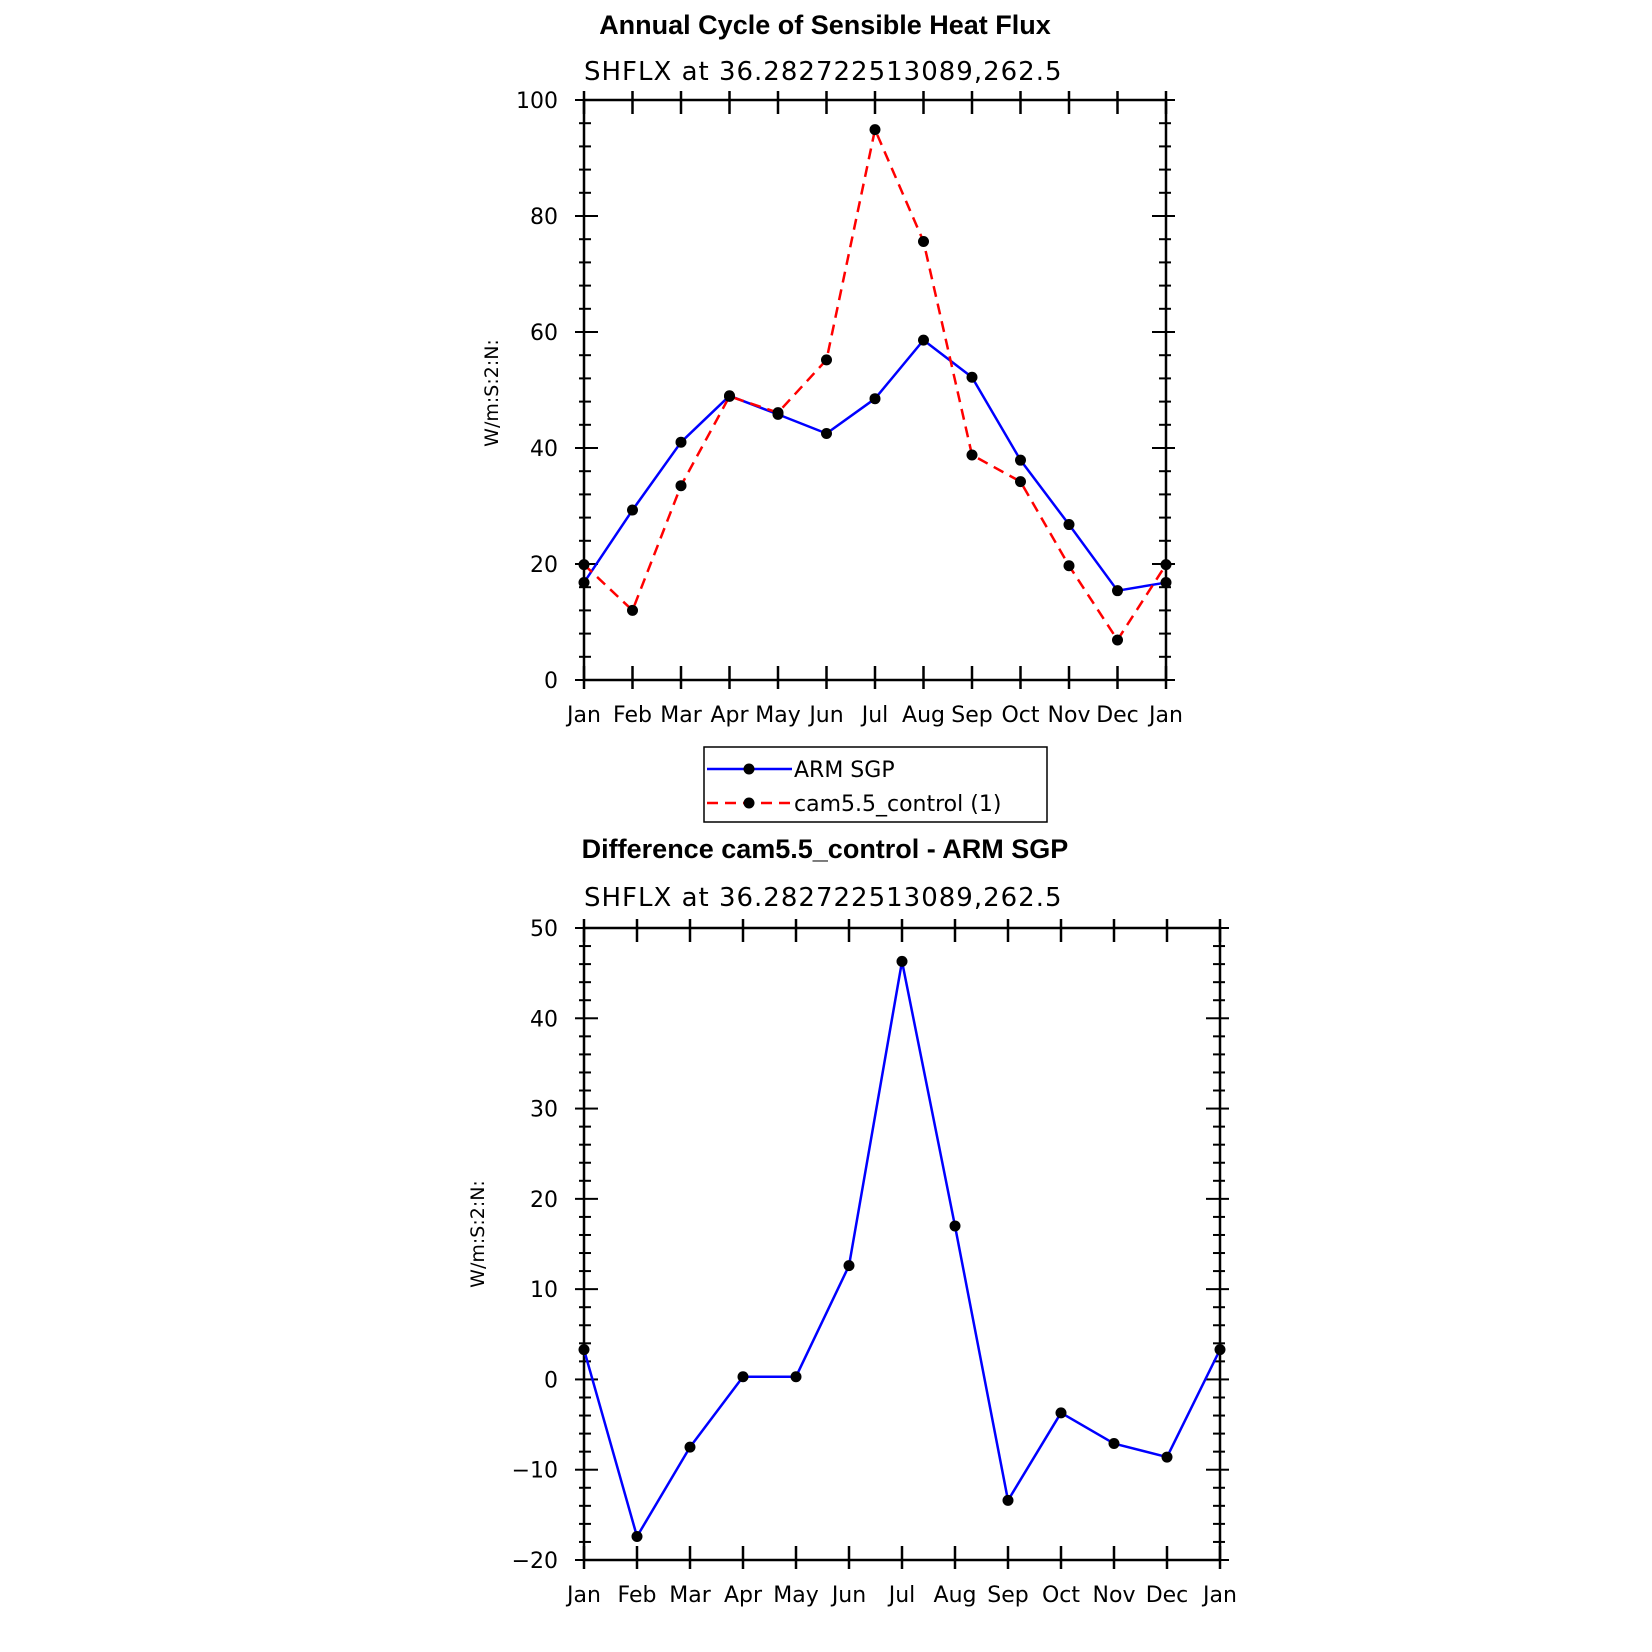 This screenshot has width=1652, height=1652. I want to click on chart2-x-tick-label: Apr, so click(743, 1595).